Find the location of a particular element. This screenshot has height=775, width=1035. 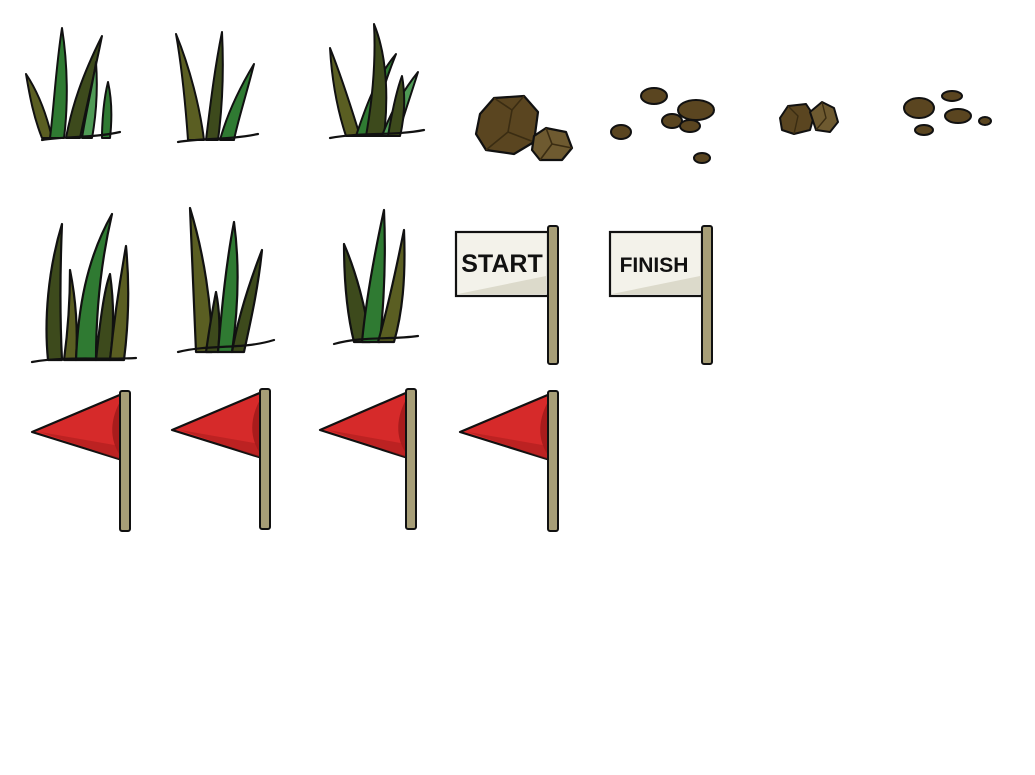

start-sign: START is located at coordinates (508, 296).